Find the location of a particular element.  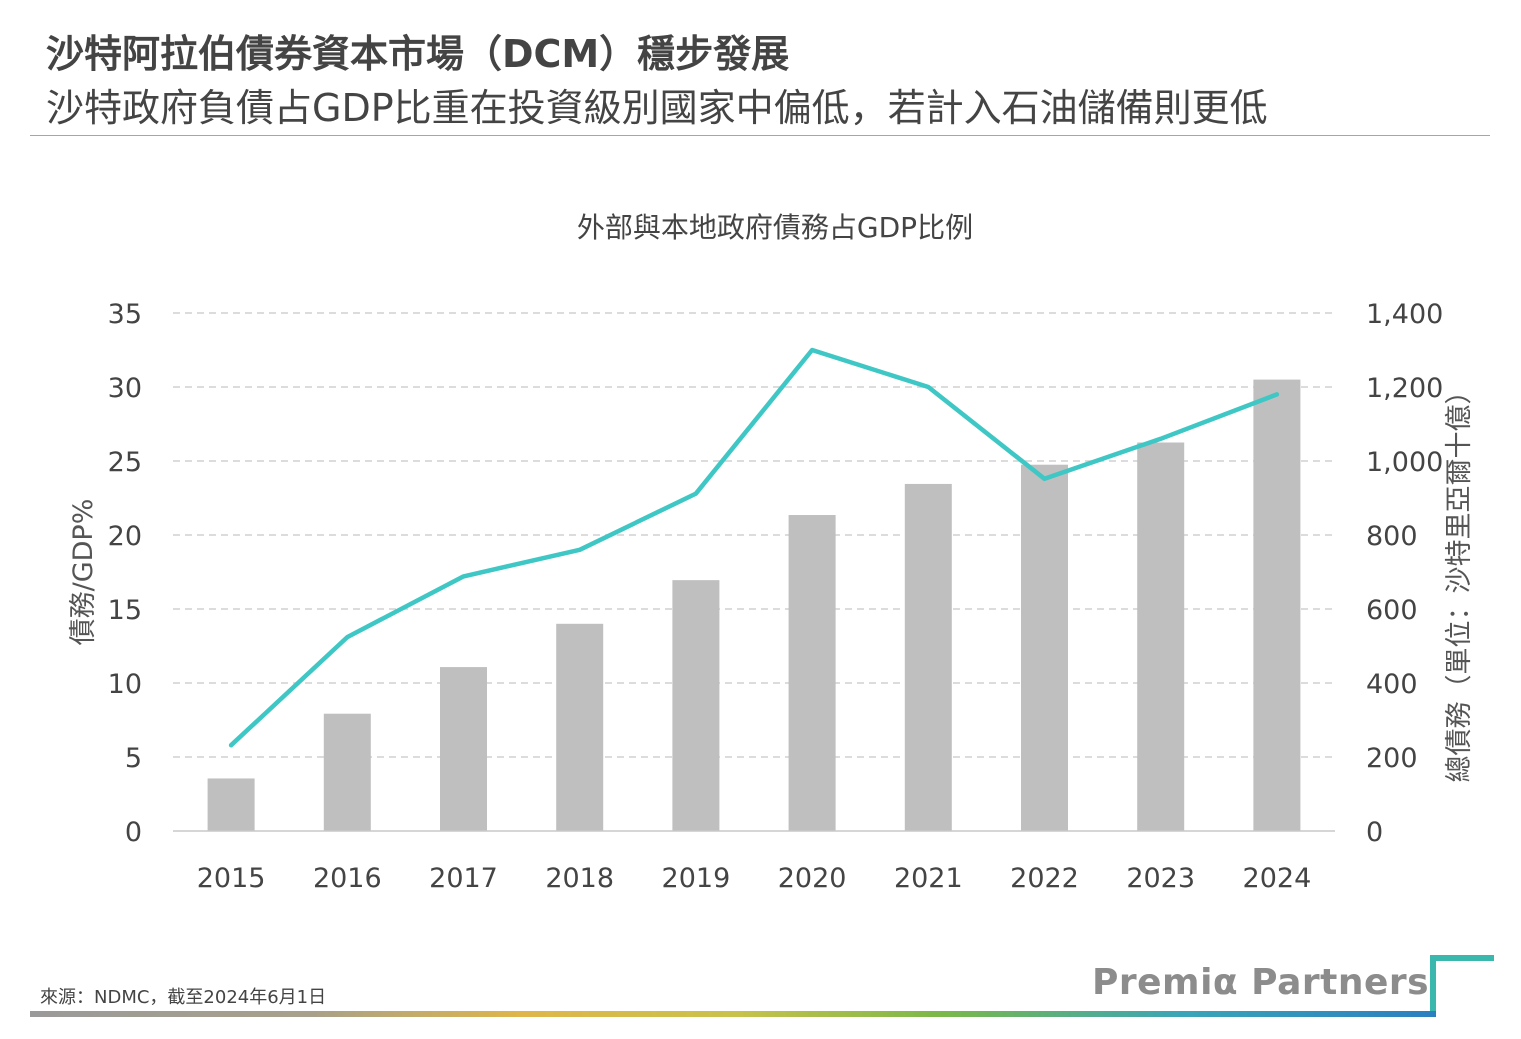

x-tick-label: 2016 is located at coordinates (347, 878).